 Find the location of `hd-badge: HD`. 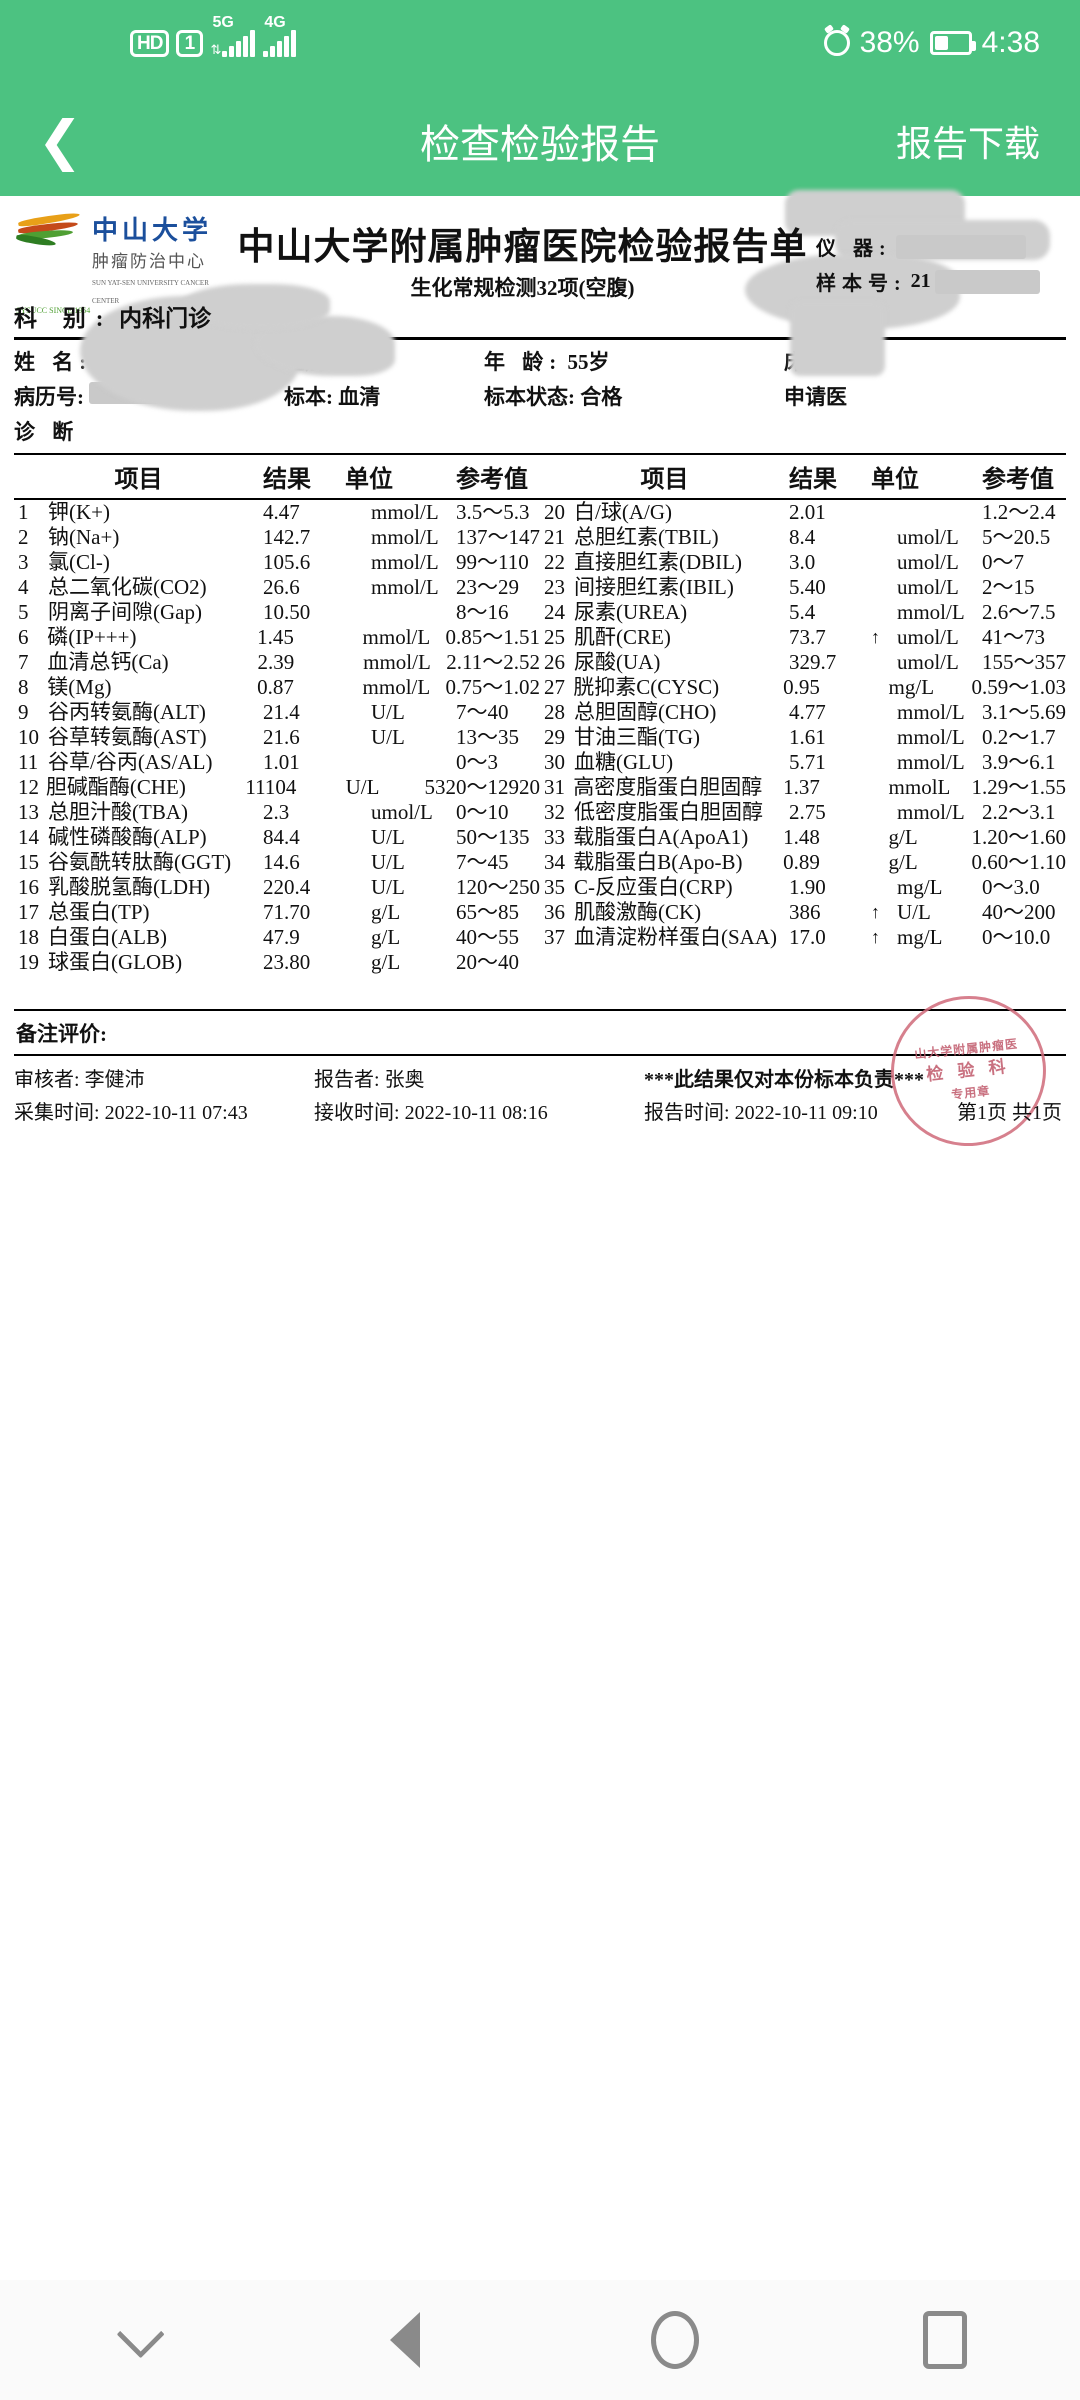

hd-badge: HD is located at coordinates (150, 43).